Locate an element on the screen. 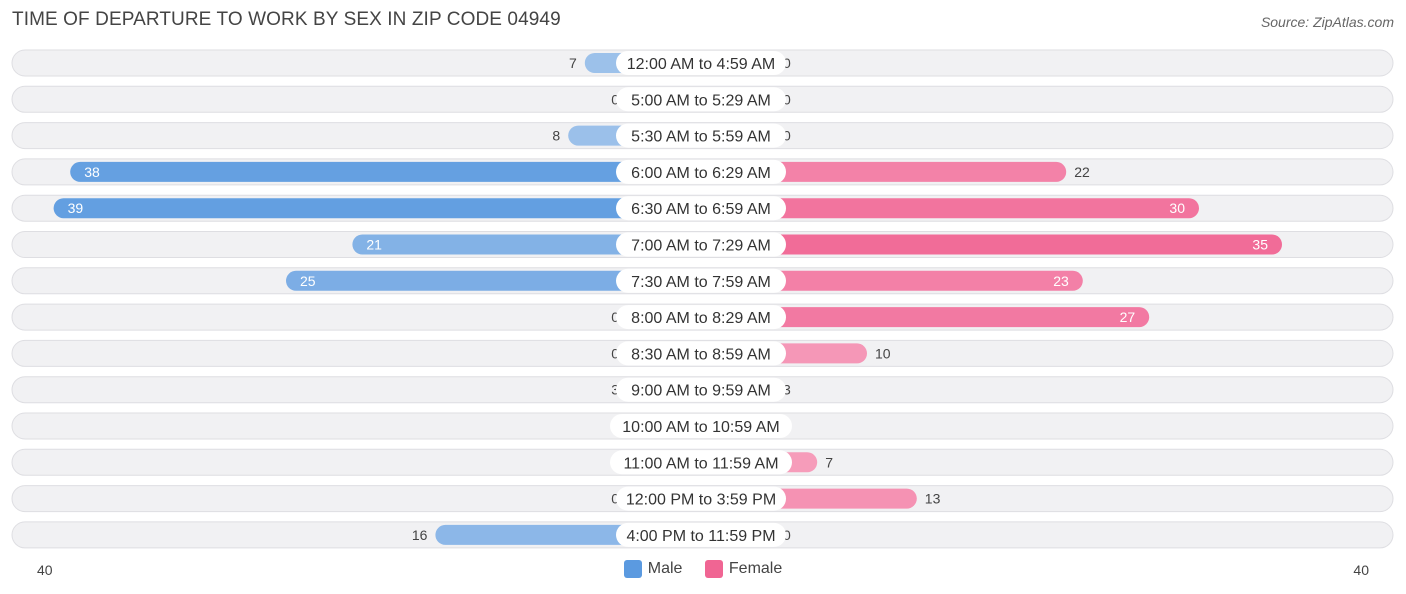 The image size is (1406, 594). male-value-label: 25 is located at coordinates (308, 281).